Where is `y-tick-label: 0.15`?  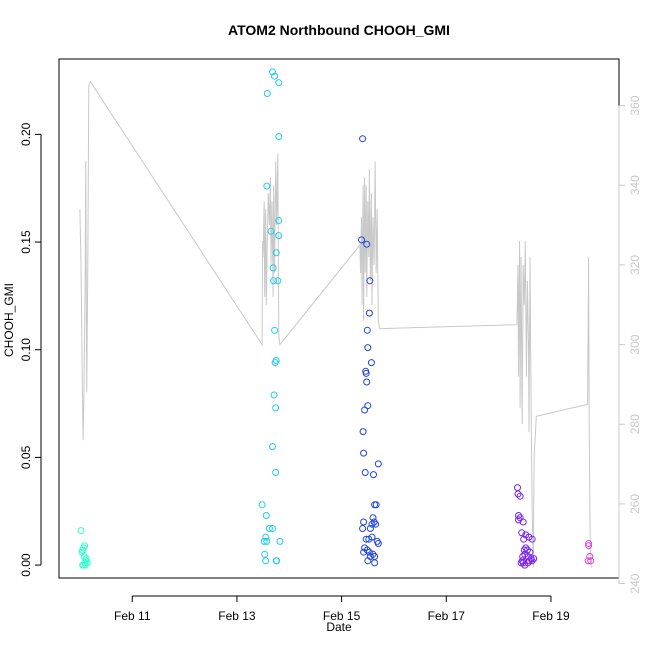
y-tick-label: 0.15 is located at coordinates (26, 242).